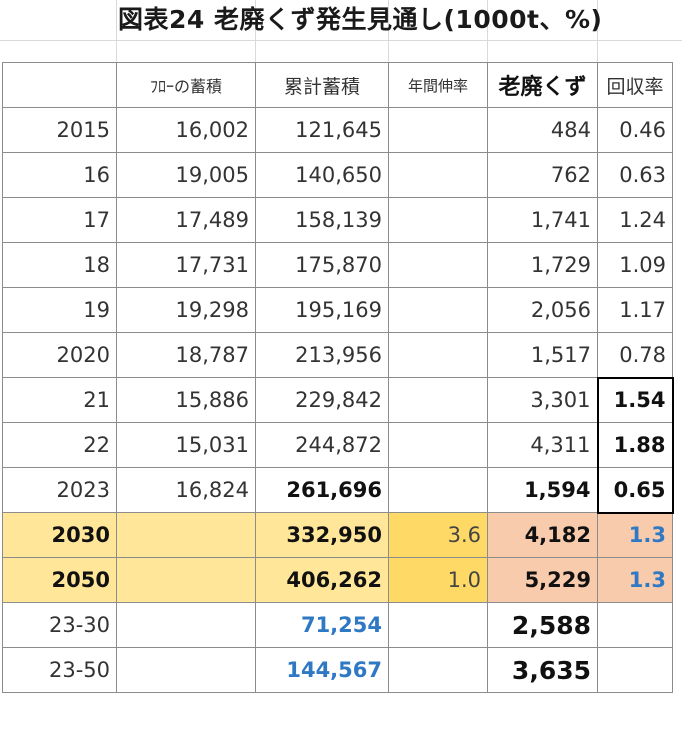  Describe the element at coordinates (322, 625) in the screenshot. I see `cell-cumulative: 71,254` at that location.